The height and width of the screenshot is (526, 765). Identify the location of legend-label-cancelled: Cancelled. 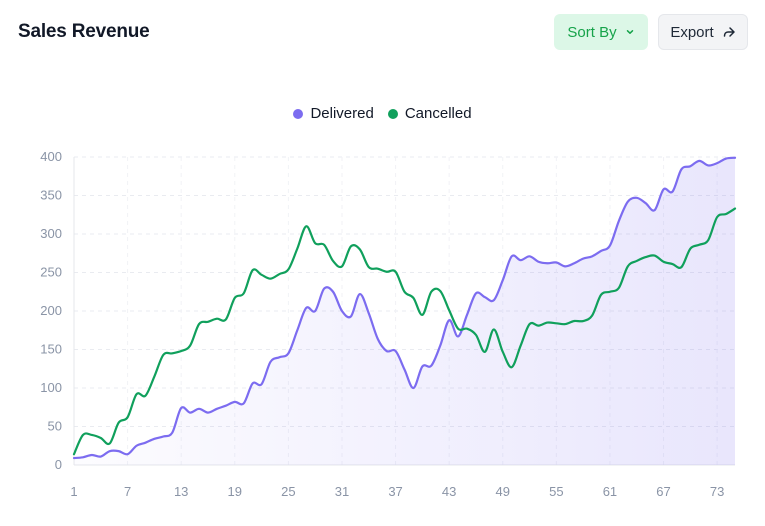
(438, 113).